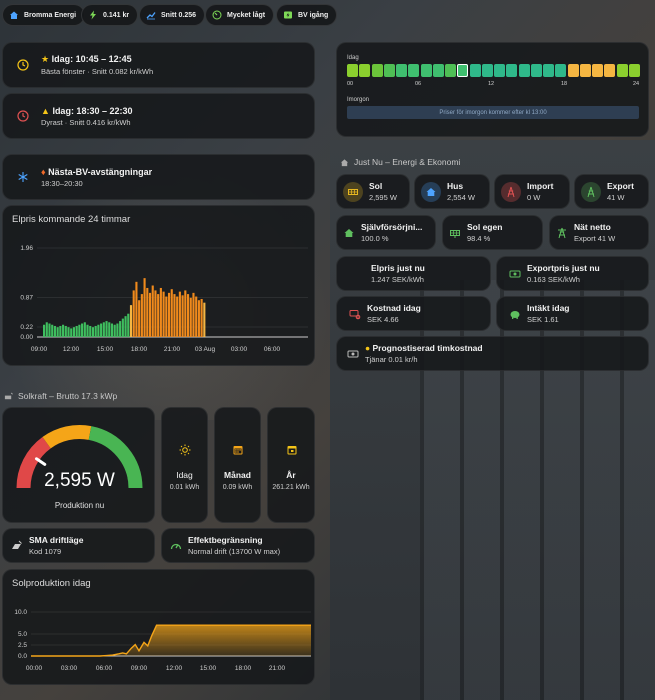 The image size is (655, 700). What do you see at coordinates (355, 314) in the screenshot?
I see `cash-minus-icon` at bounding box center [355, 314].